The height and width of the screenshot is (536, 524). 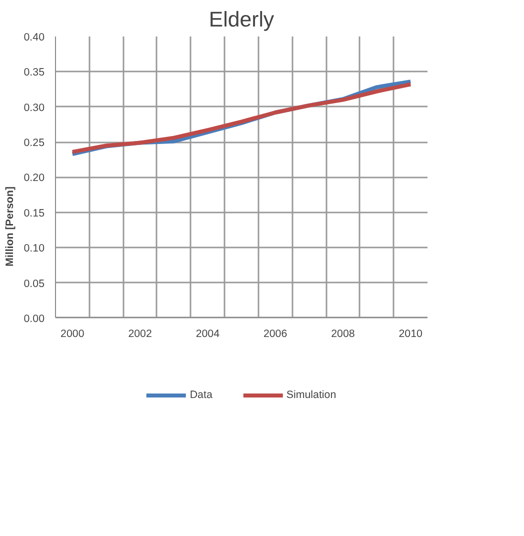 I want to click on x-tick-label: 2002, so click(x=140, y=334).